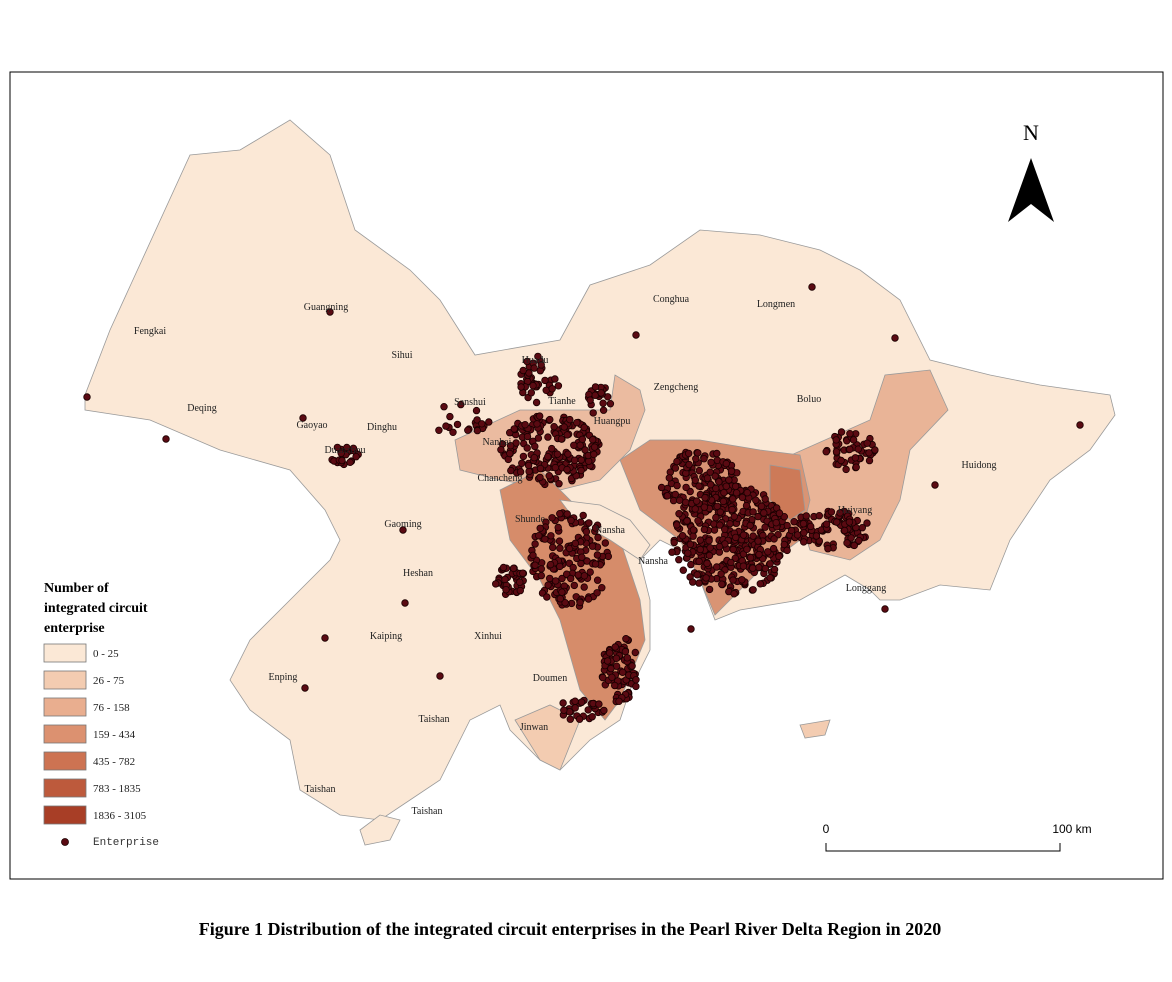  Describe the element at coordinates (866, 588) in the screenshot. I see `place-label: Longgang` at that location.